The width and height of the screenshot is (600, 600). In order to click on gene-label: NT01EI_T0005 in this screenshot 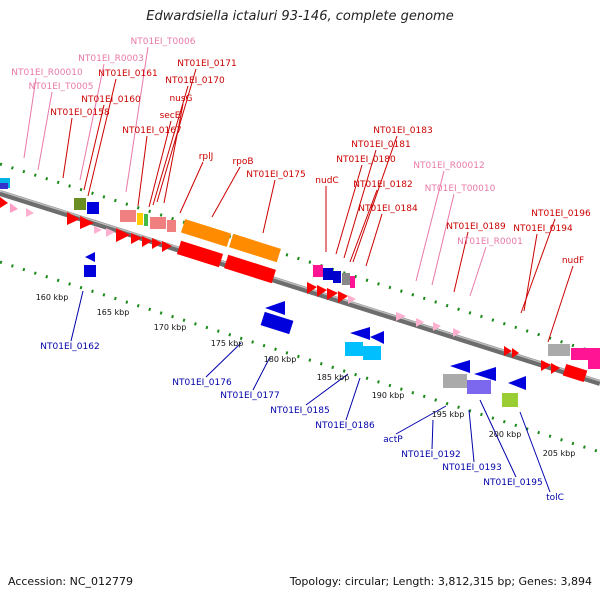, I will do `click(61, 87)`.